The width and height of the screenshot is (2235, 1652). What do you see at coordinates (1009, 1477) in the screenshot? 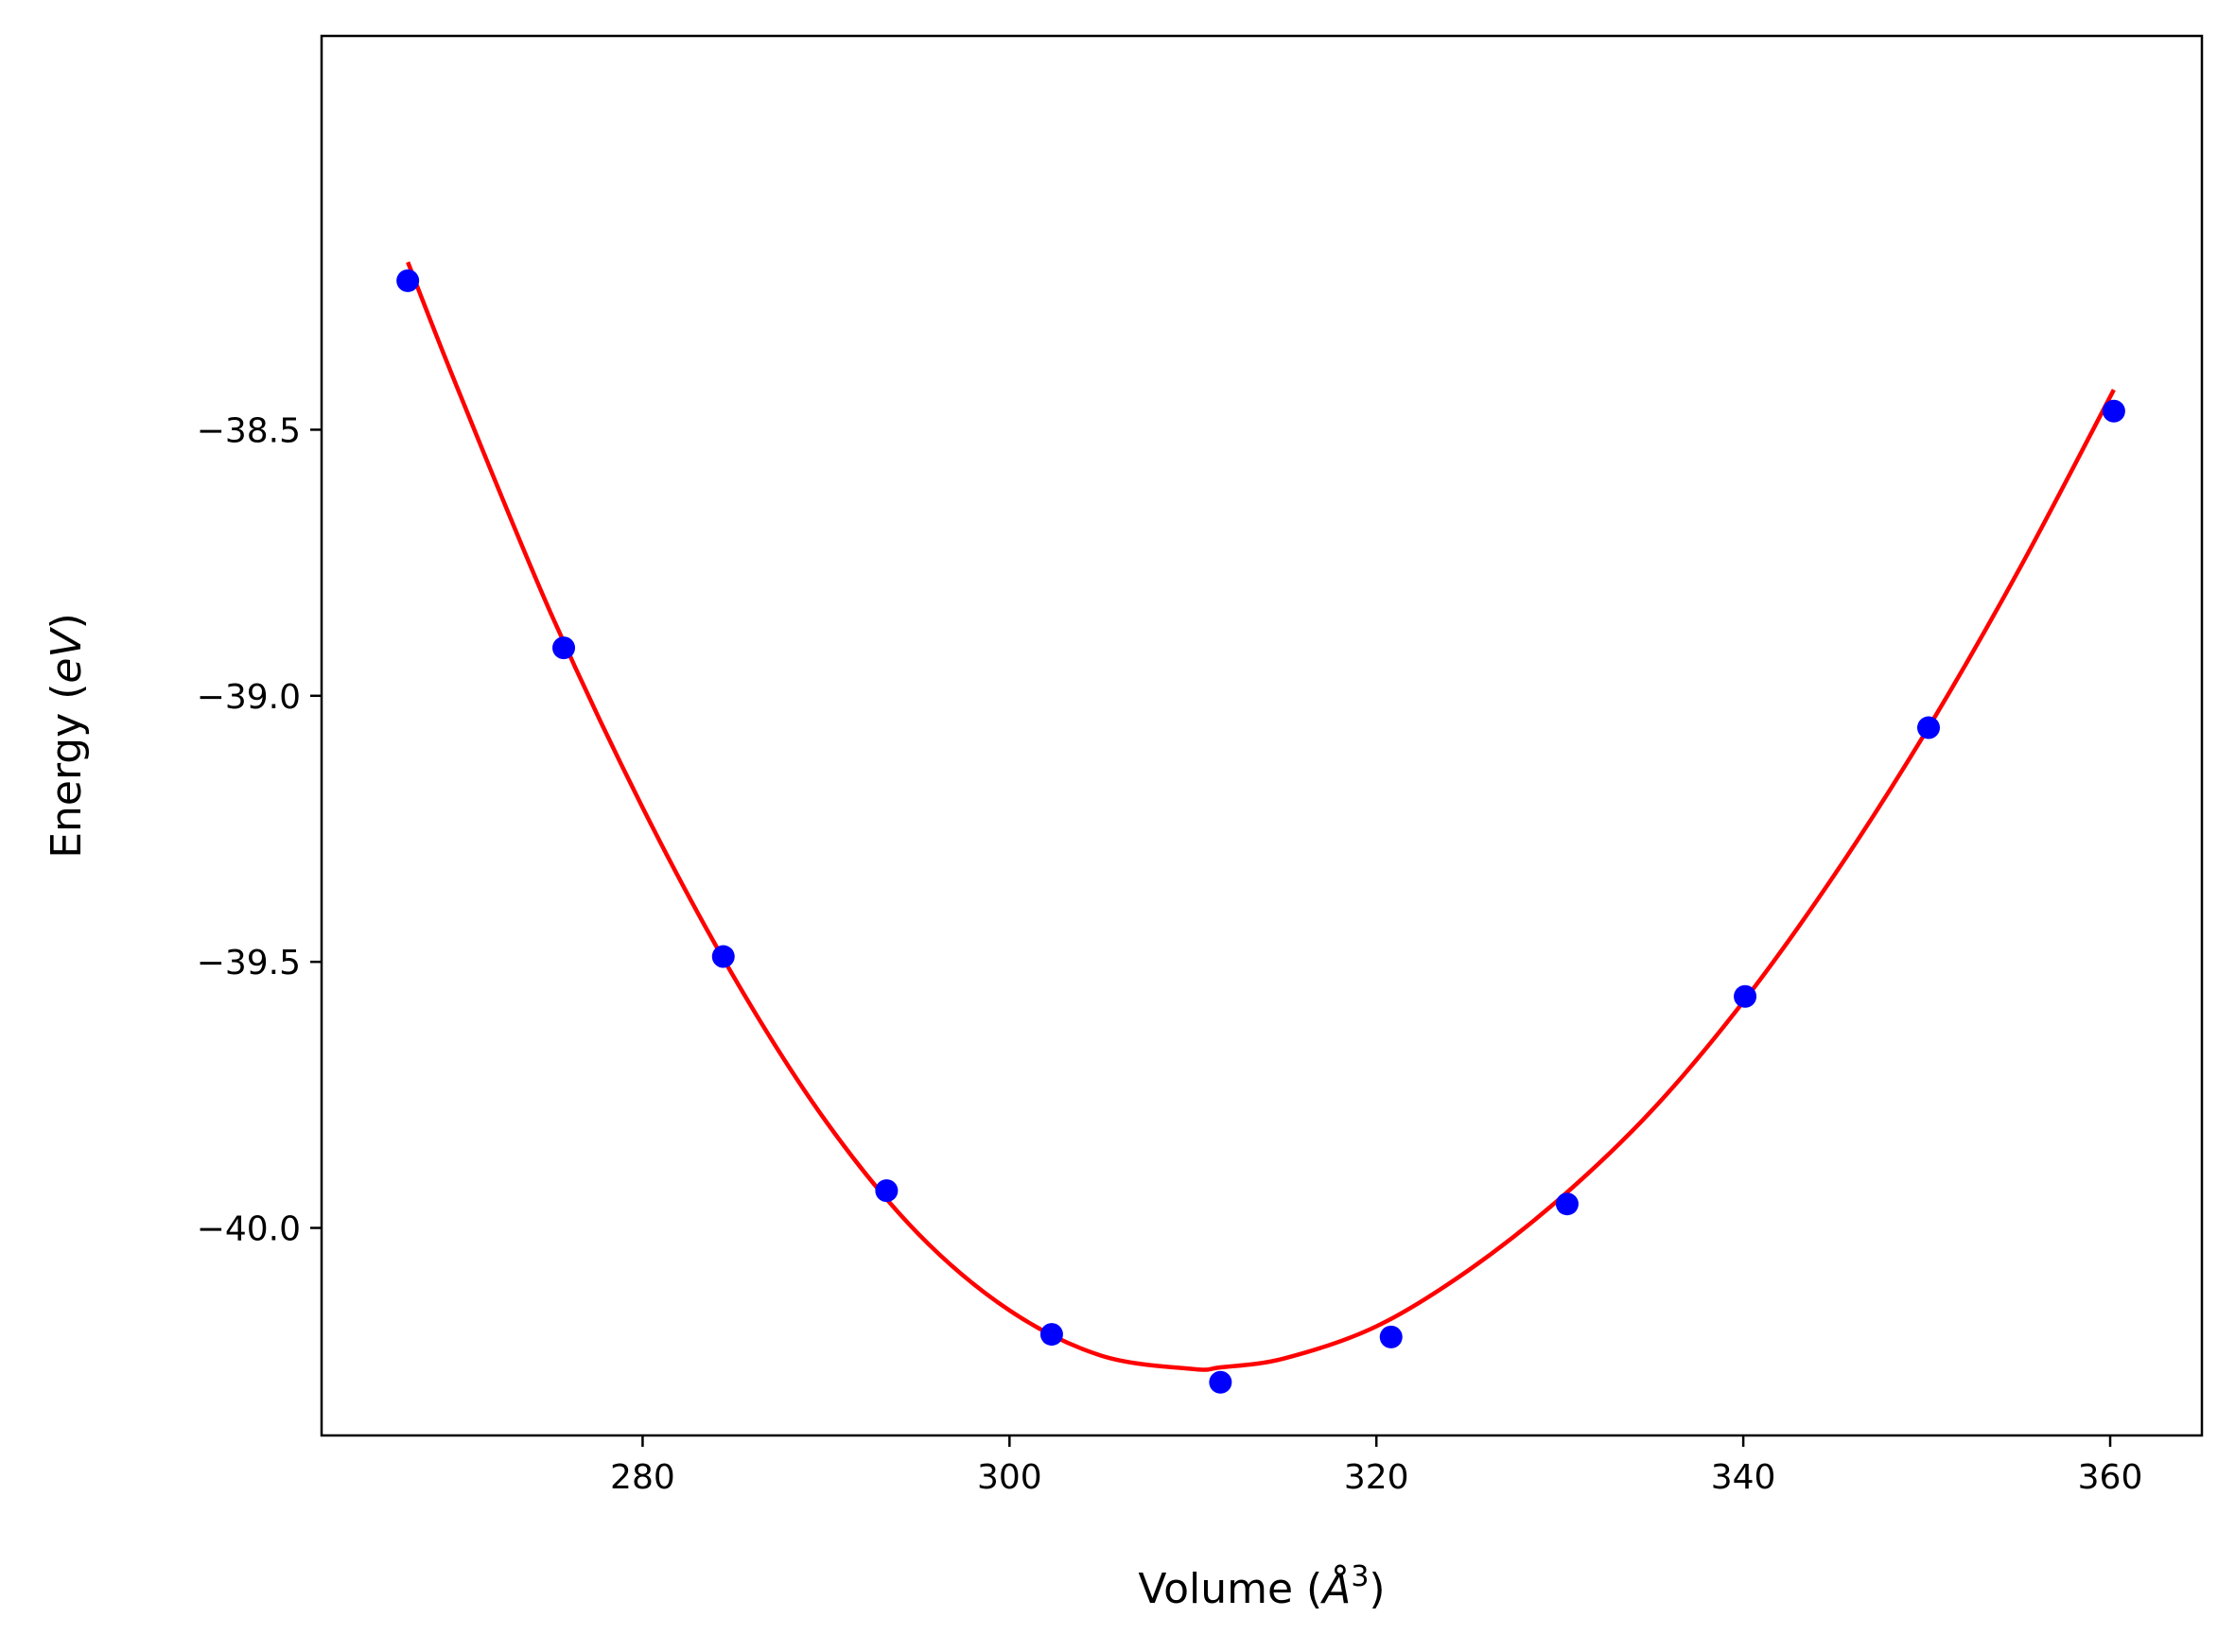
I see `x-tick-label: 300` at bounding box center [1009, 1477].